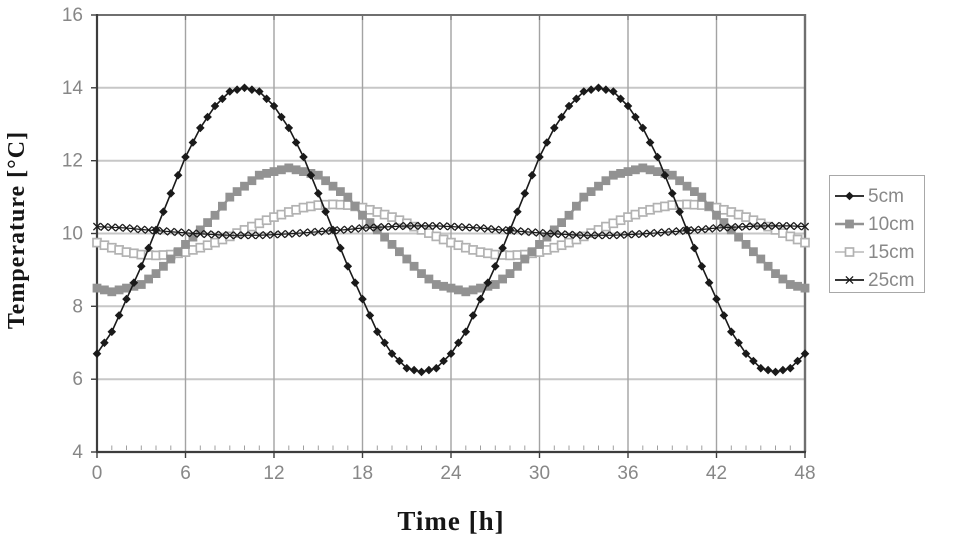 The height and width of the screenshot is (553, 965). I want to click on y-tick-label: 14, so click(73, 88).